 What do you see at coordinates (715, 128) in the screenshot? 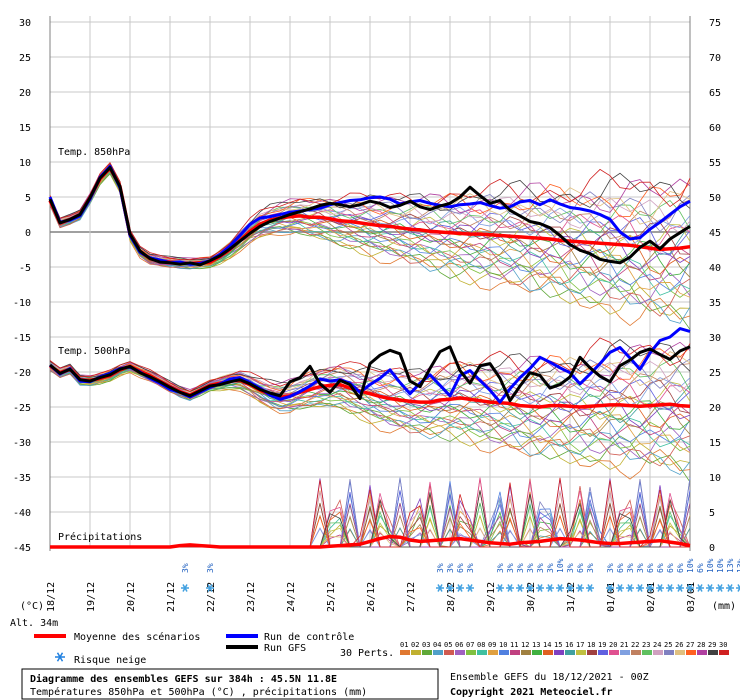
I see `y-tick-right: 60` at bounding box center [715, 128].